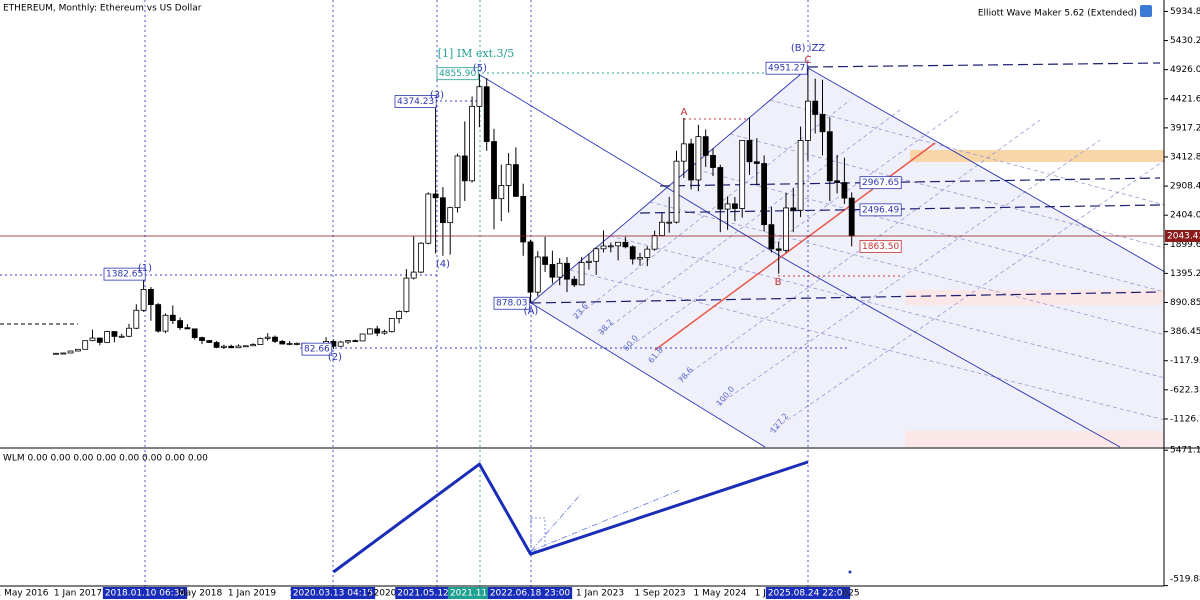 The height and width of the screenshot is (600, 1200). I want to click on wave-label: (B) iZZ, so click(808, 48).